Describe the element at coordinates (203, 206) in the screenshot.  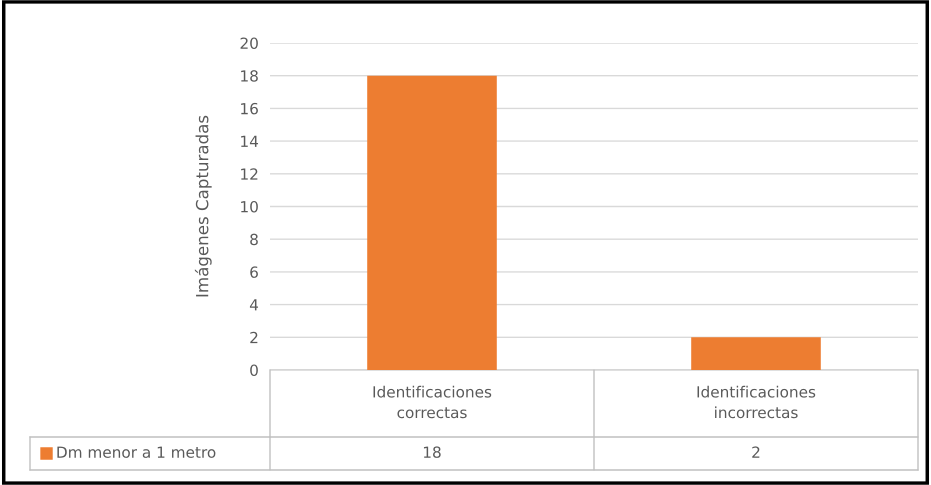
I see `y-axis-title: Imágenes Capturadas` at that location.